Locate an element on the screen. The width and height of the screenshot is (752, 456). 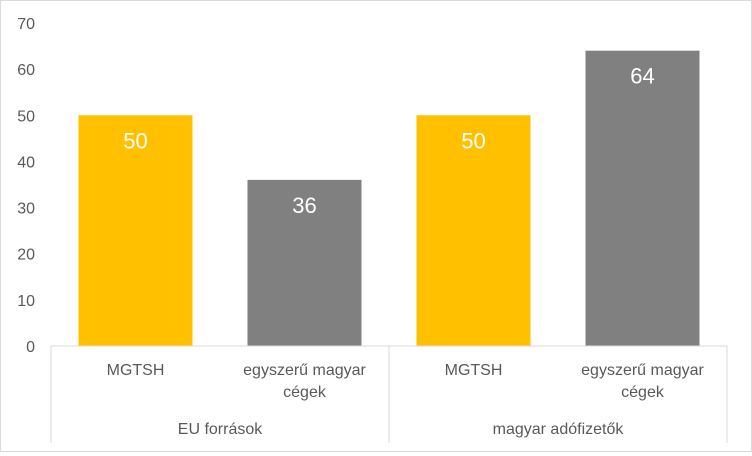
group-label: EU források is located at coordinates (220, 429).